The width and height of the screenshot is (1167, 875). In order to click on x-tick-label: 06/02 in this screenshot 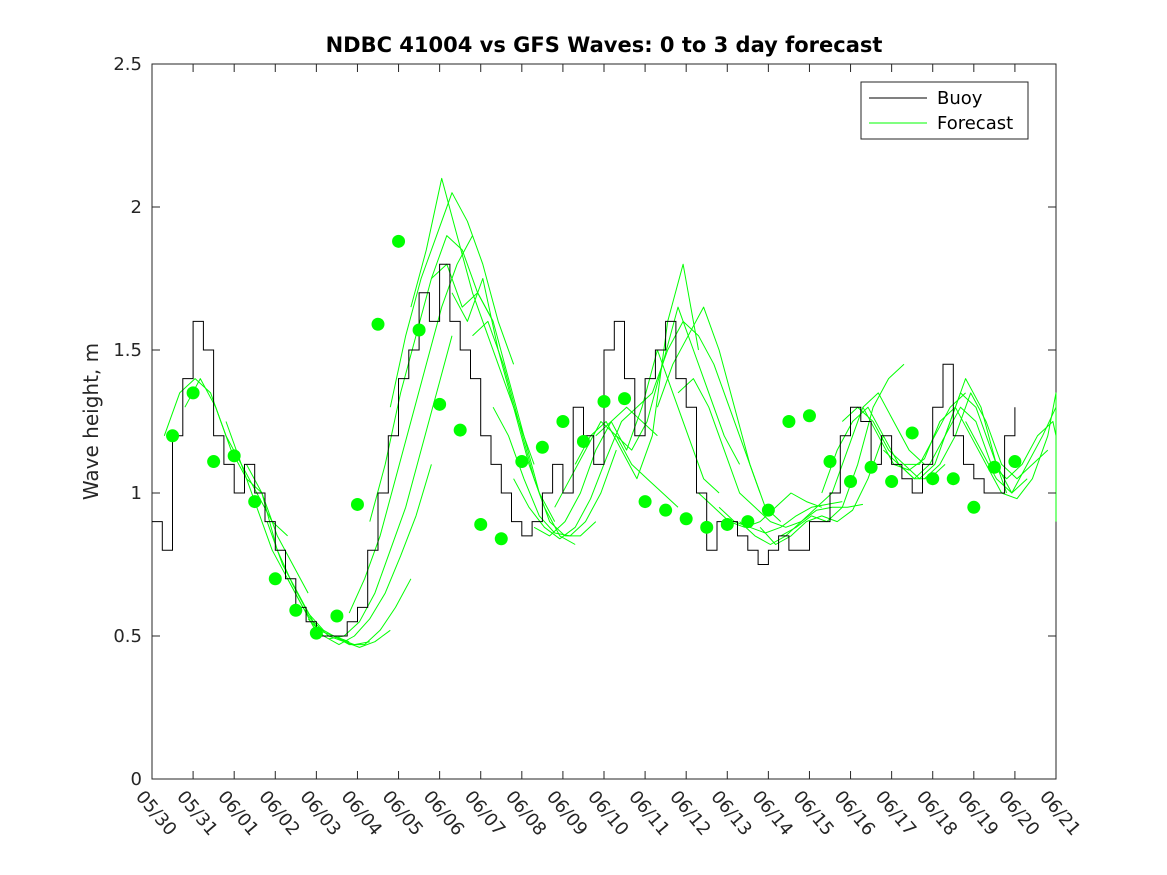, I will do `click(278, 813)`.